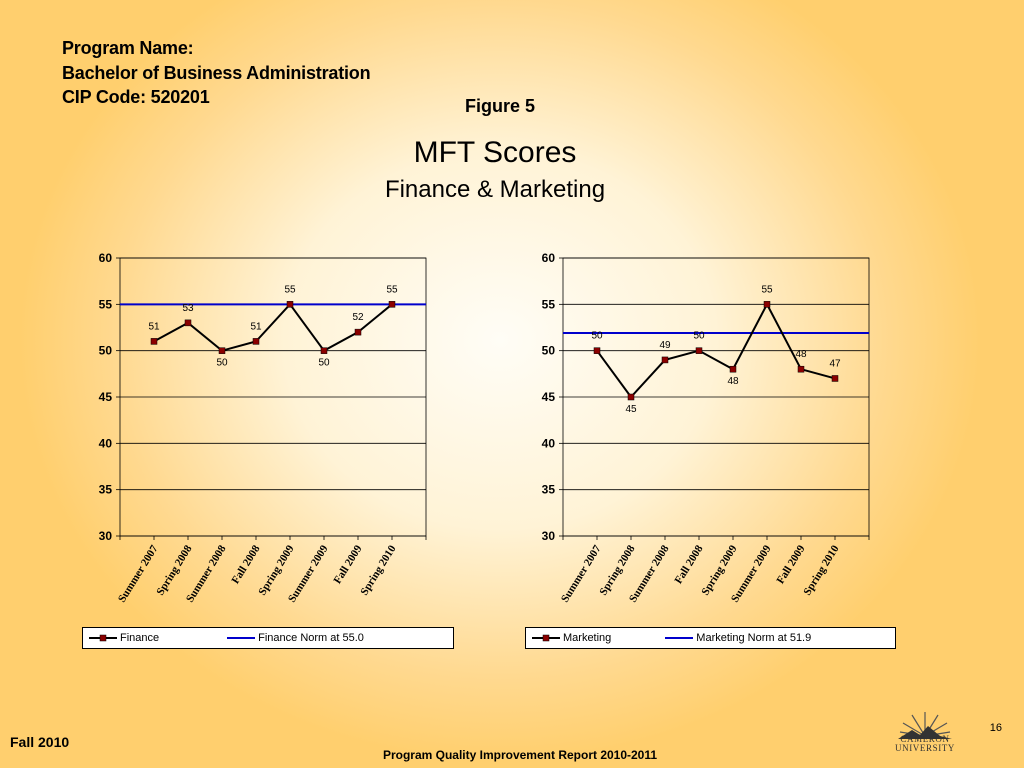 This screenshot has width=1024, height=768. I want to click on marketing-data-label: 47, so click(835, 363).